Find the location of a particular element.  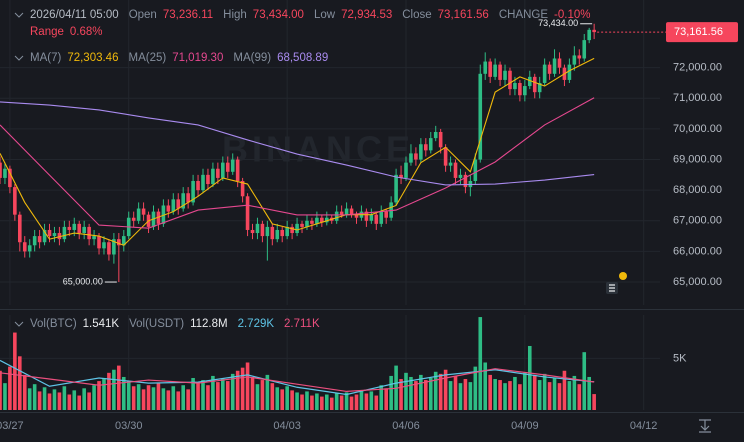

watermark: BINANCE is located at coordinates (318, 149).